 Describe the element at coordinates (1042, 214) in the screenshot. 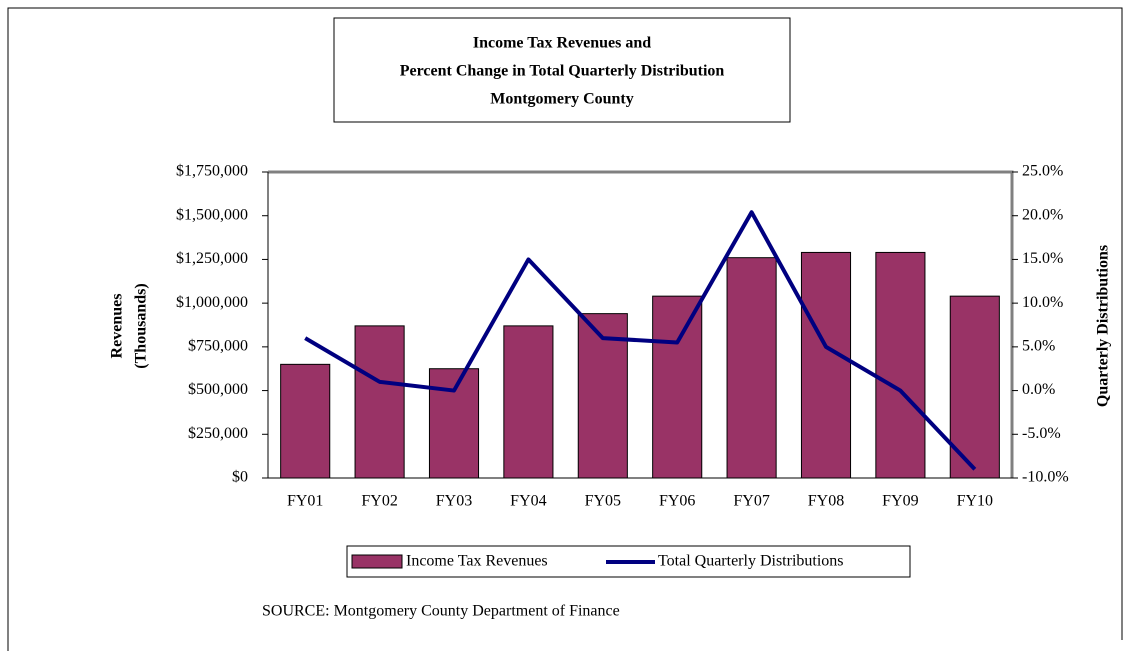

I see `y2-tick-label: 20.0%` at that location.